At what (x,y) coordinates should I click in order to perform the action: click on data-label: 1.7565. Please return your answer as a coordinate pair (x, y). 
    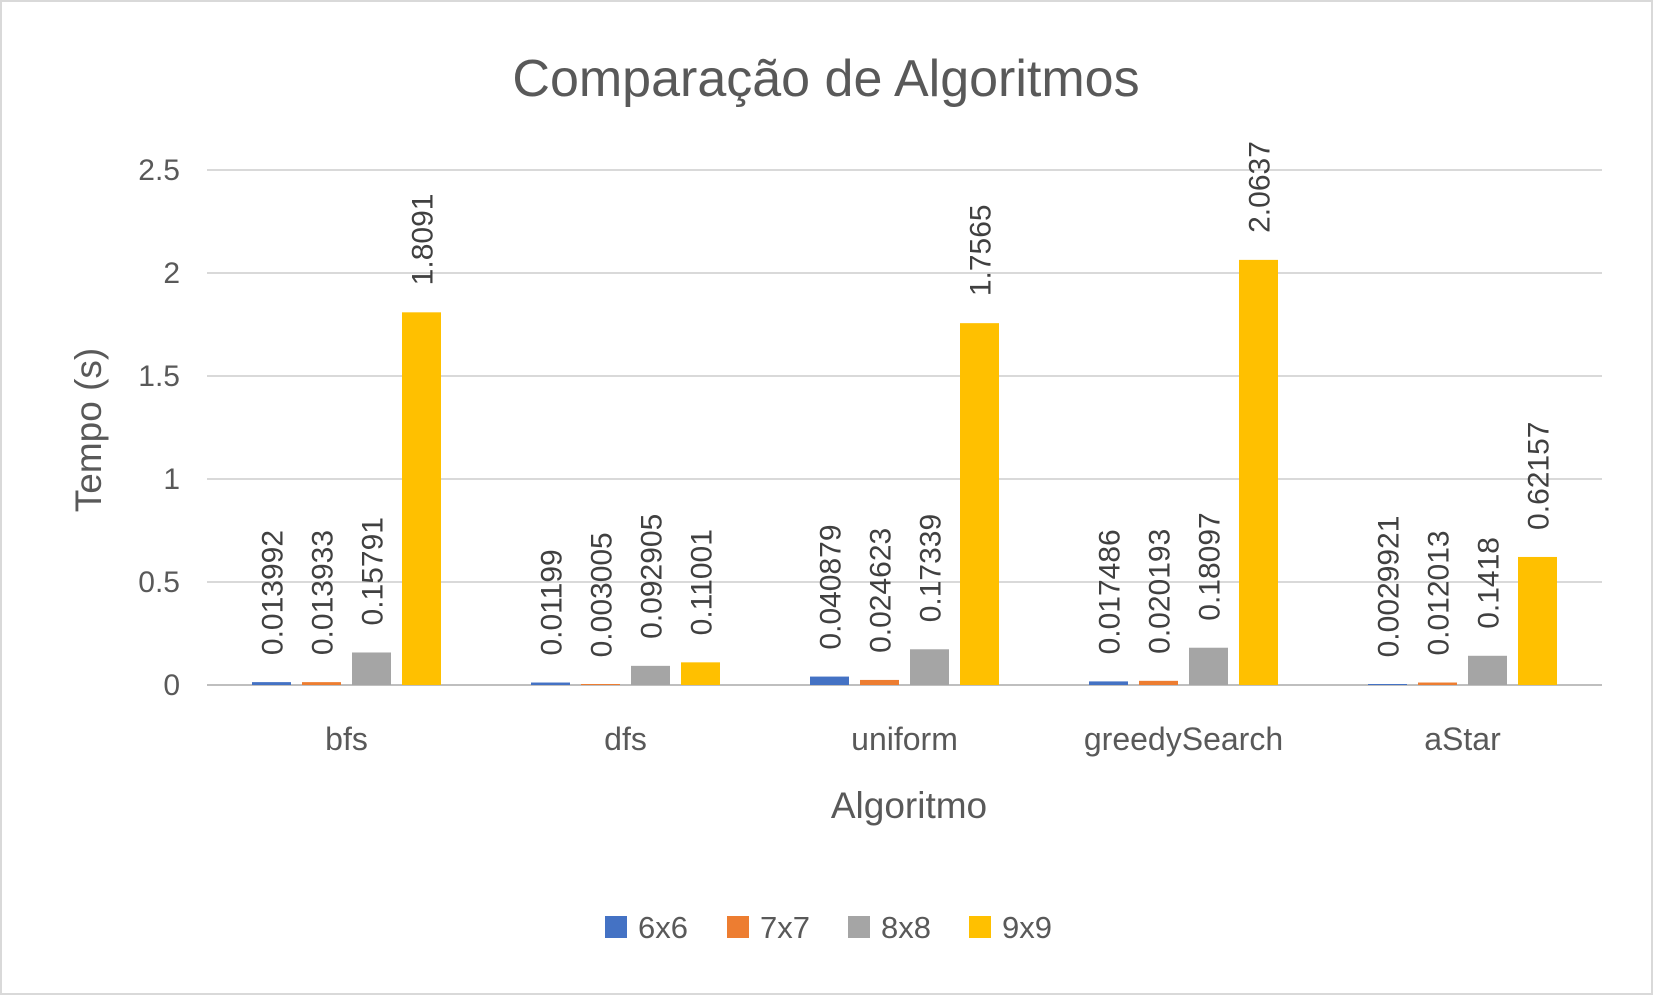
    Looking at the image, I should click on (981, 250).